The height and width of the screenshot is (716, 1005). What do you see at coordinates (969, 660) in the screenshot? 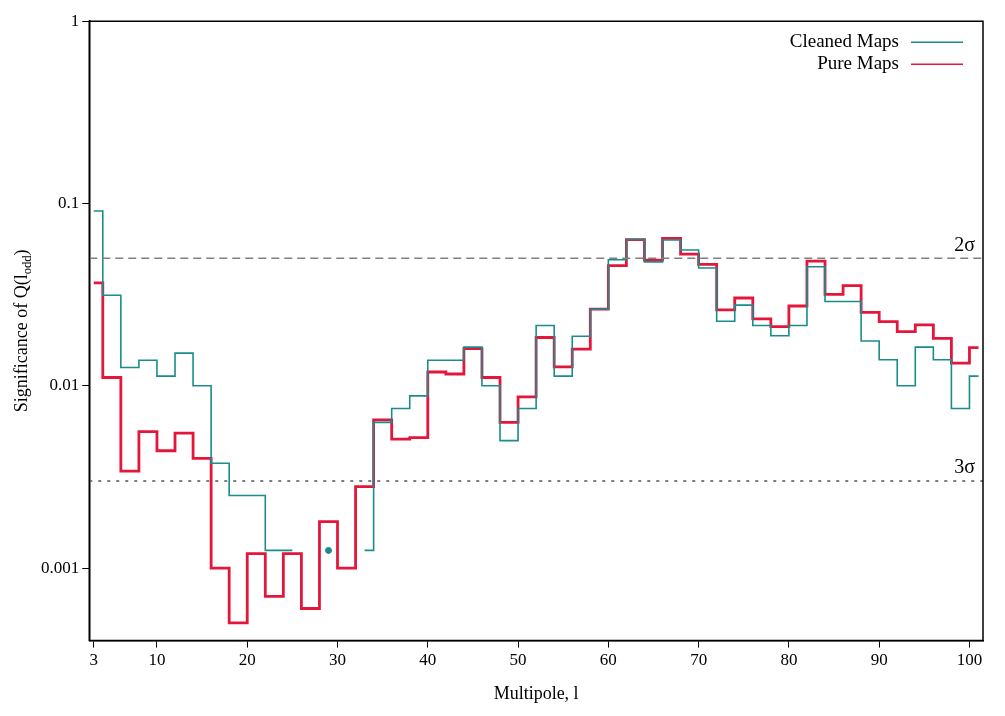
I see `x-tick-label: 100` at bounding box center [969, 660].